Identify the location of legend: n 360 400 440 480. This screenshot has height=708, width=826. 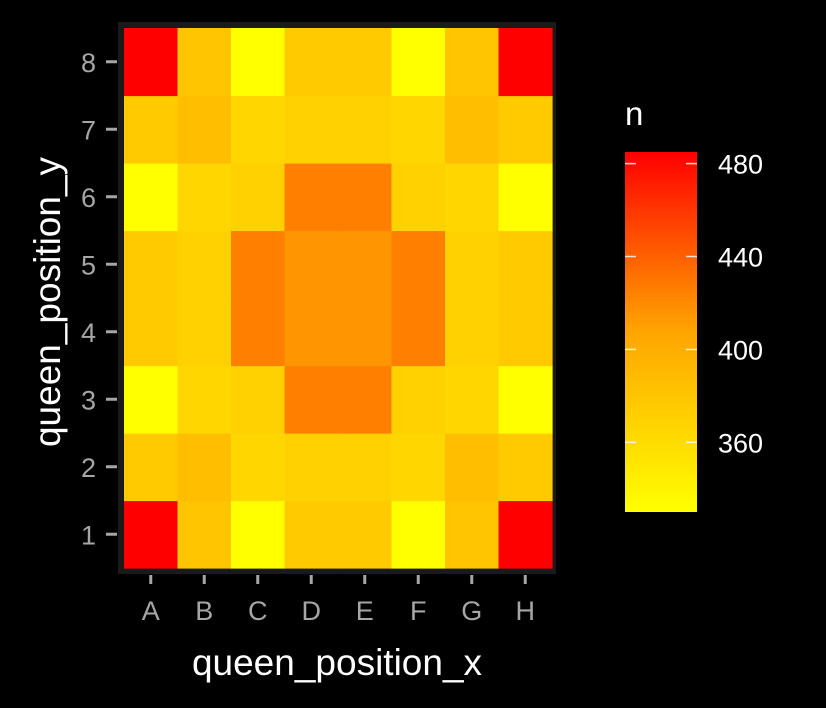
(694, 303).